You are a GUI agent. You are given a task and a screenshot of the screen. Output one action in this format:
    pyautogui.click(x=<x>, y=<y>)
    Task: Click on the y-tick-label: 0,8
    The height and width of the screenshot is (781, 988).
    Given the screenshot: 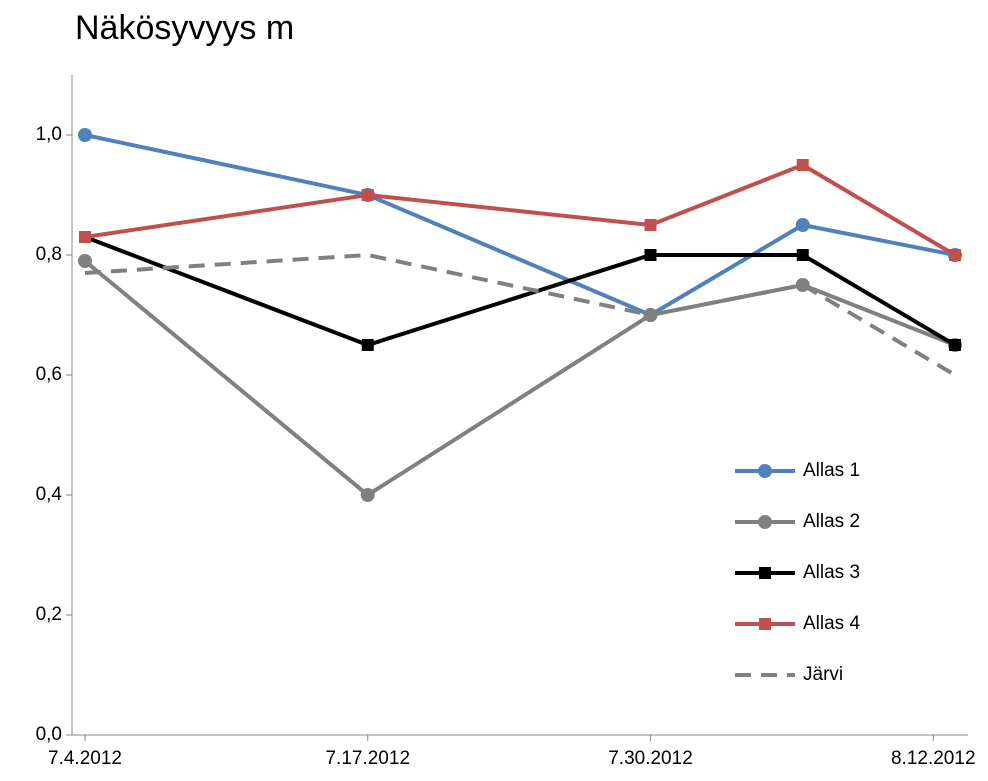 What is the action you would take?
    pyautogui.click(x=49, y=254)
    